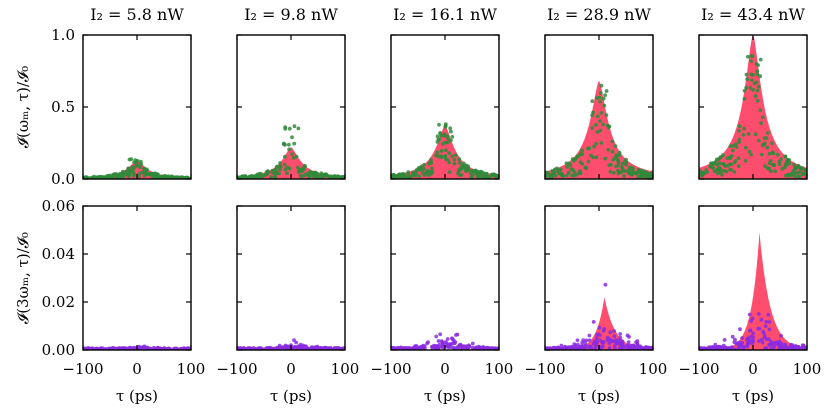 The image size is (830, 415). I want to click on axes-frame, so click(137, 278).